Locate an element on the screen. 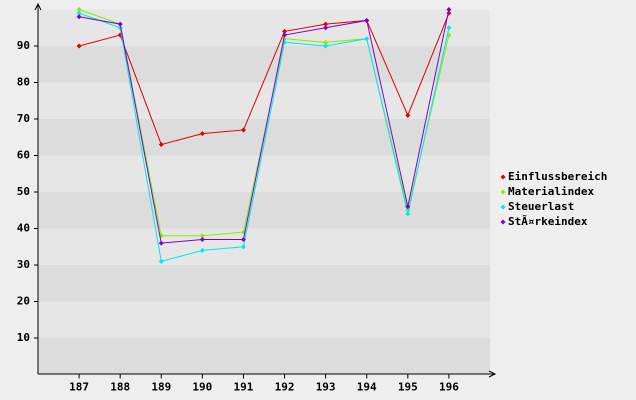 The image size is (636, 400). x-tick-label: 193 is located at coordinates (326, 387).